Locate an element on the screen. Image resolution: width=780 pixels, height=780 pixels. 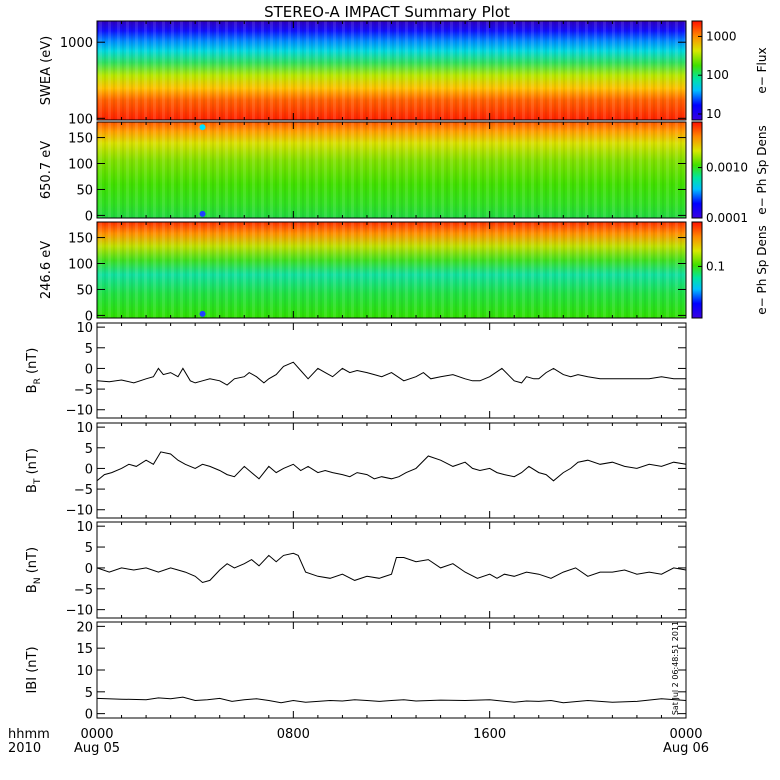
br-y-tick-label: −5 is located at coordinates (83, 390).